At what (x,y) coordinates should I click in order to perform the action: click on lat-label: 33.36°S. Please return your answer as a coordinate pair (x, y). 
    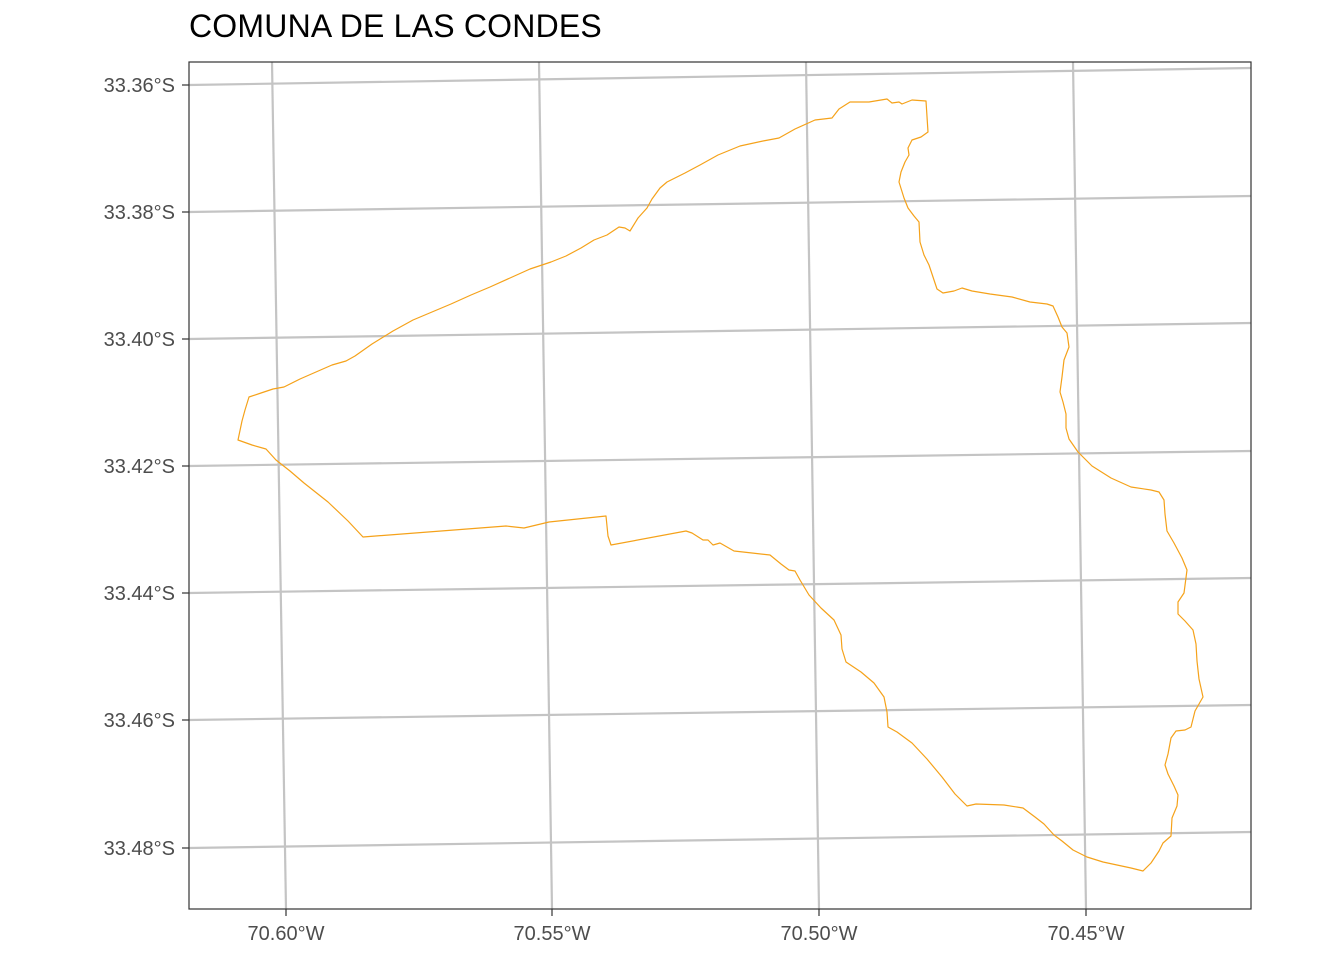
    Looking at the image, I should click on (139, 86).